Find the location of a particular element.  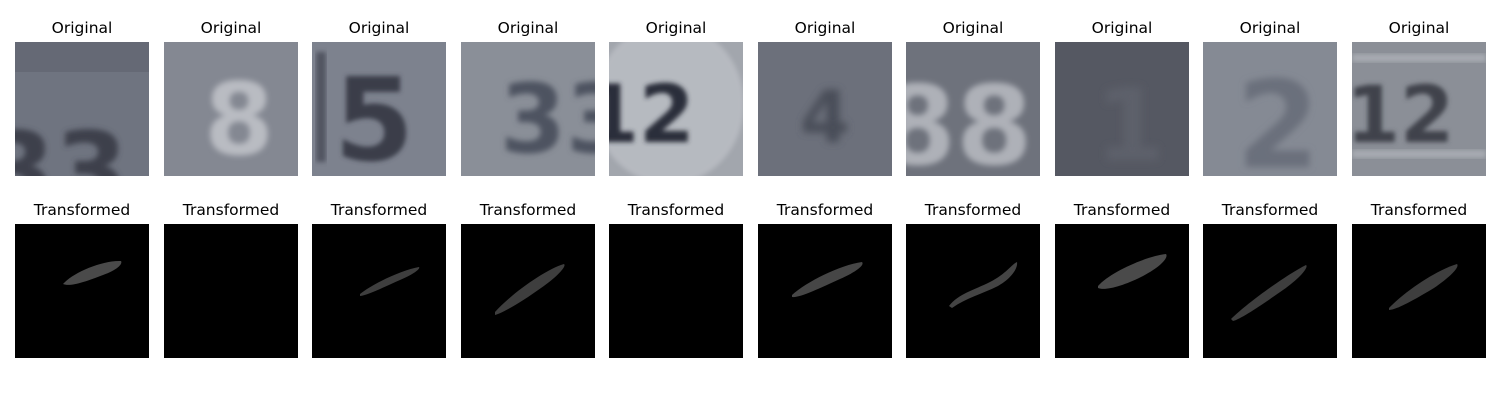

original-panel: Original 88 is located at coordinates (973, 97).